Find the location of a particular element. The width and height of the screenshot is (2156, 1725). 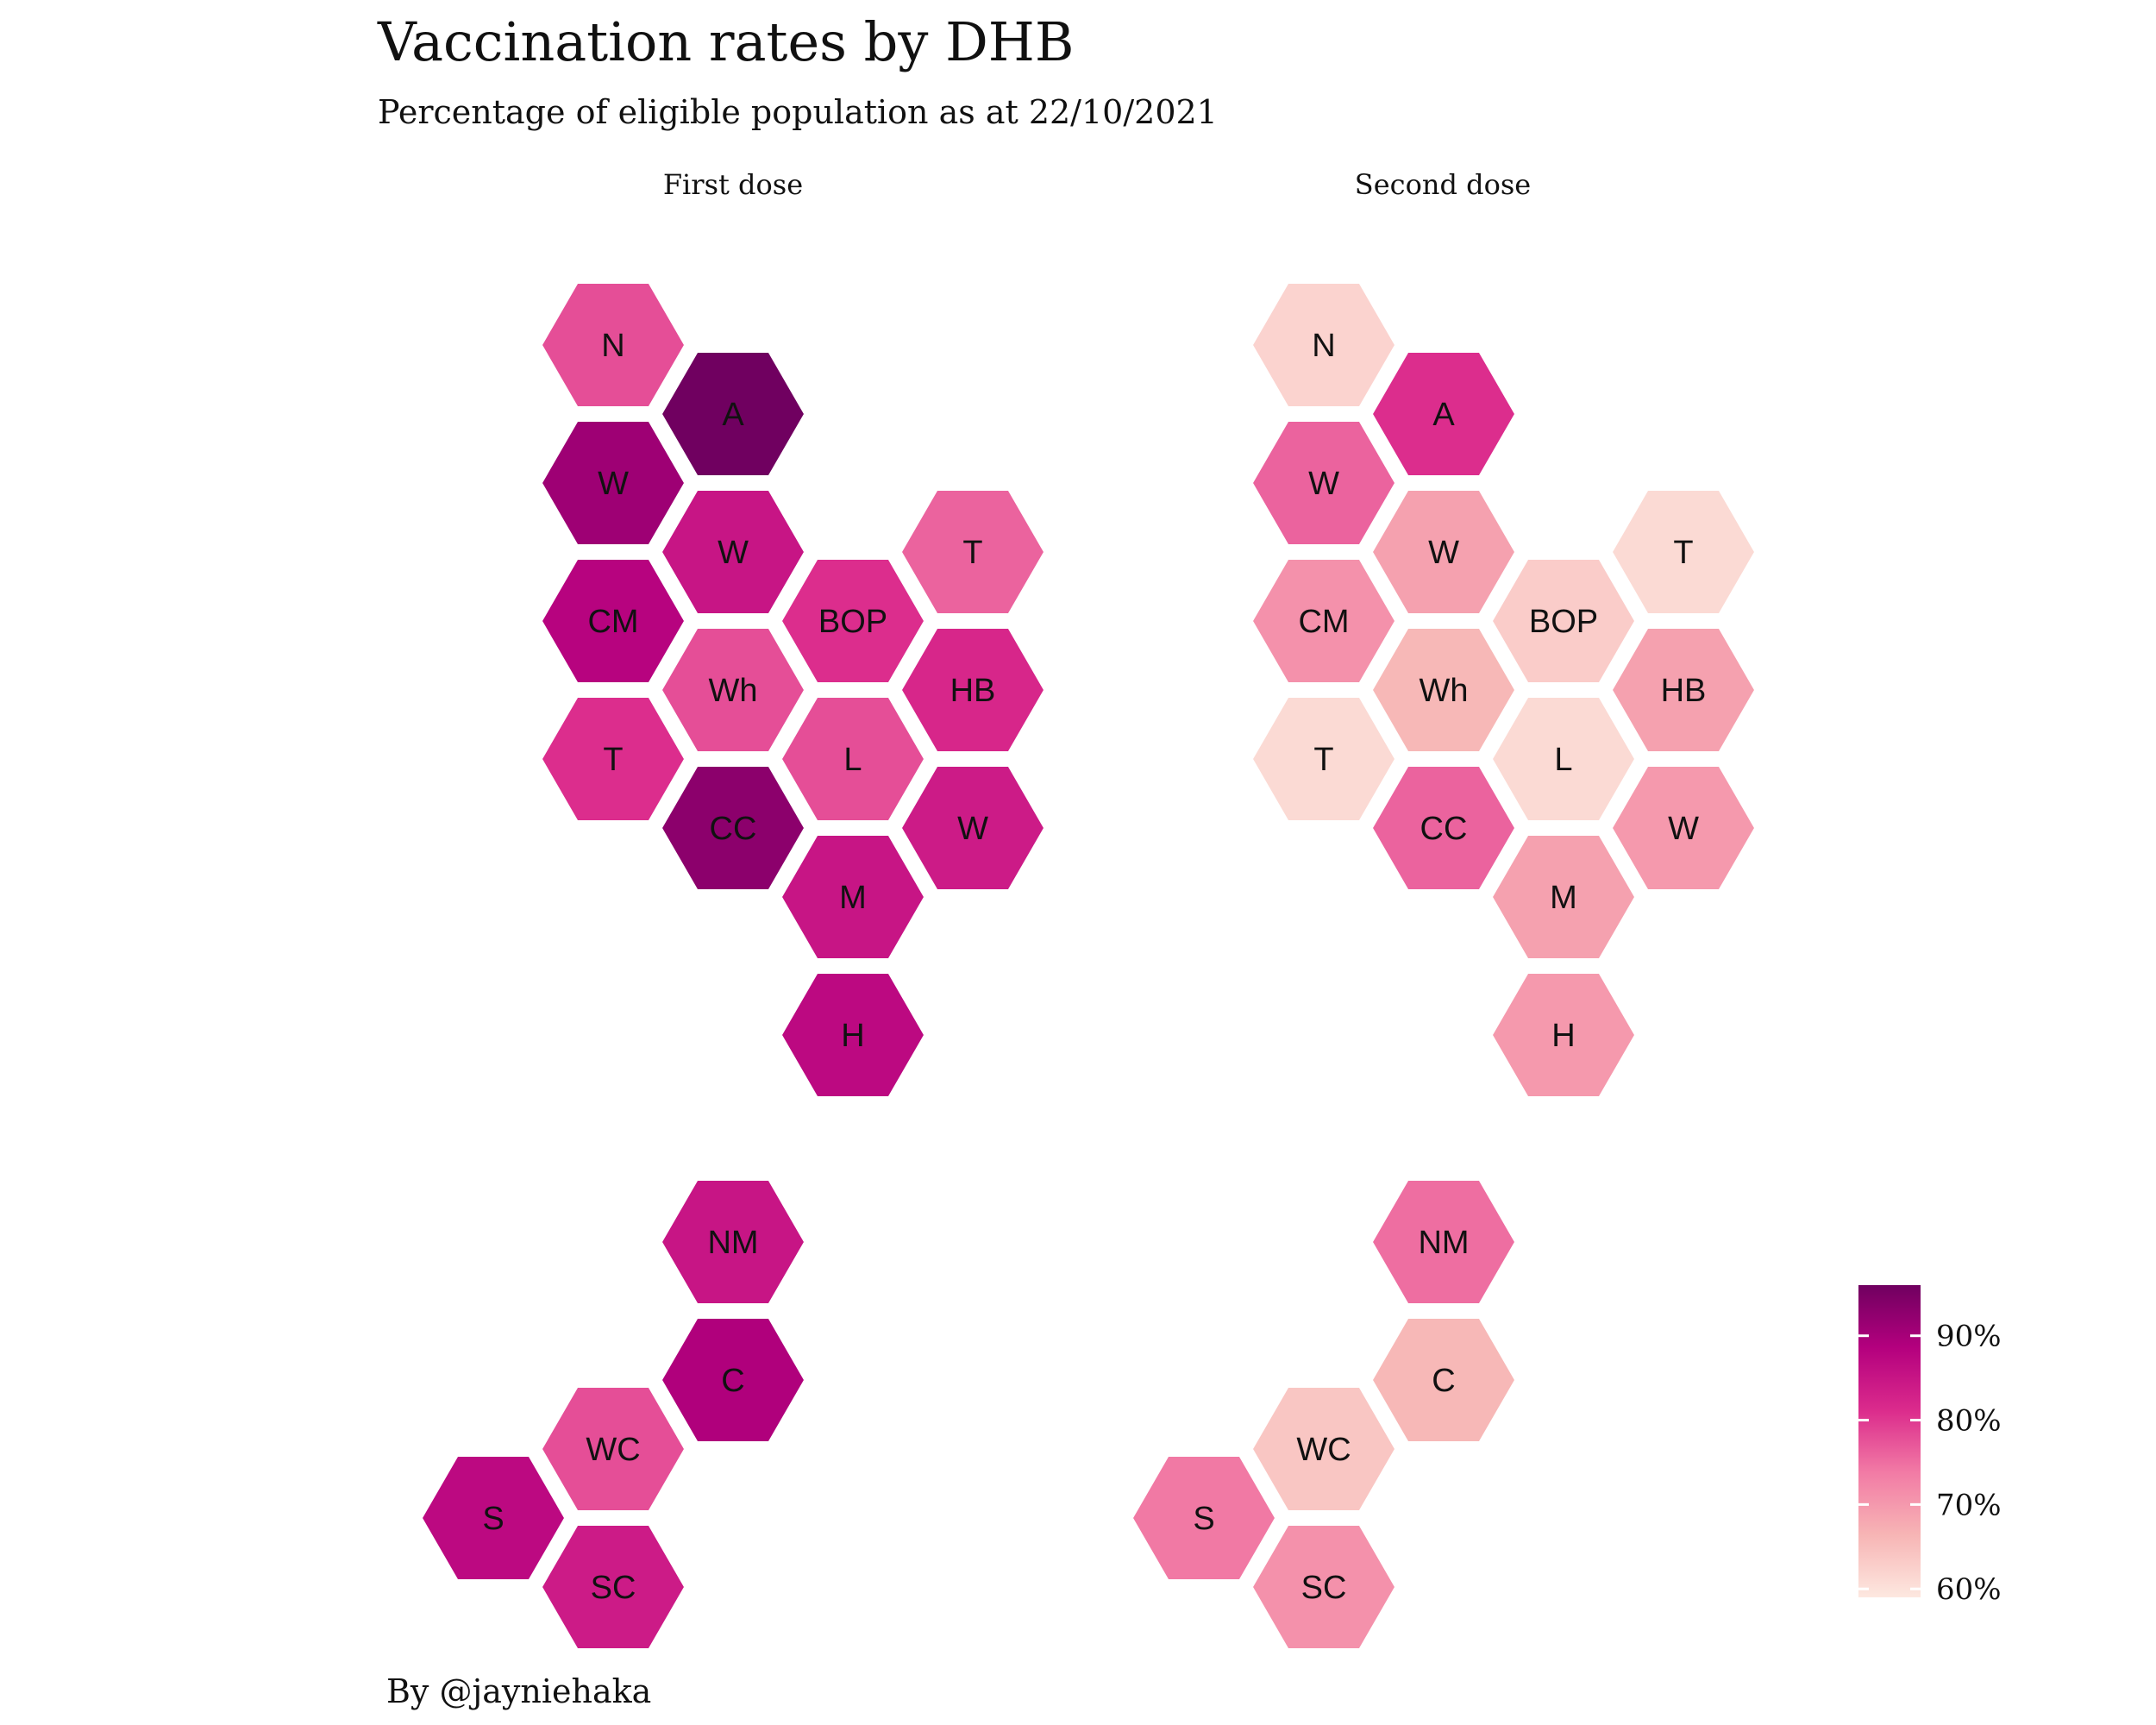

hex-label: M is located at coordinates (853, 898).